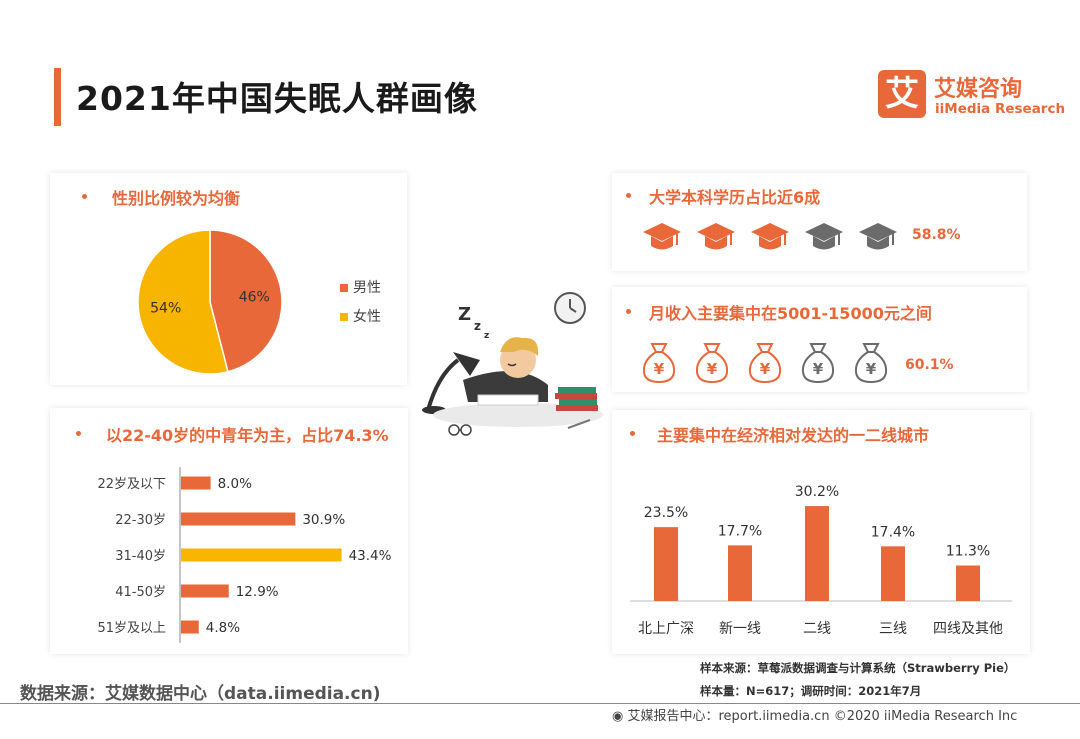 This screenshot has height=739, width=1080. What do you see at coordinates (464, 314) in the screenshot?
I see `svg-text: Z` at bounding box center [464, 314].